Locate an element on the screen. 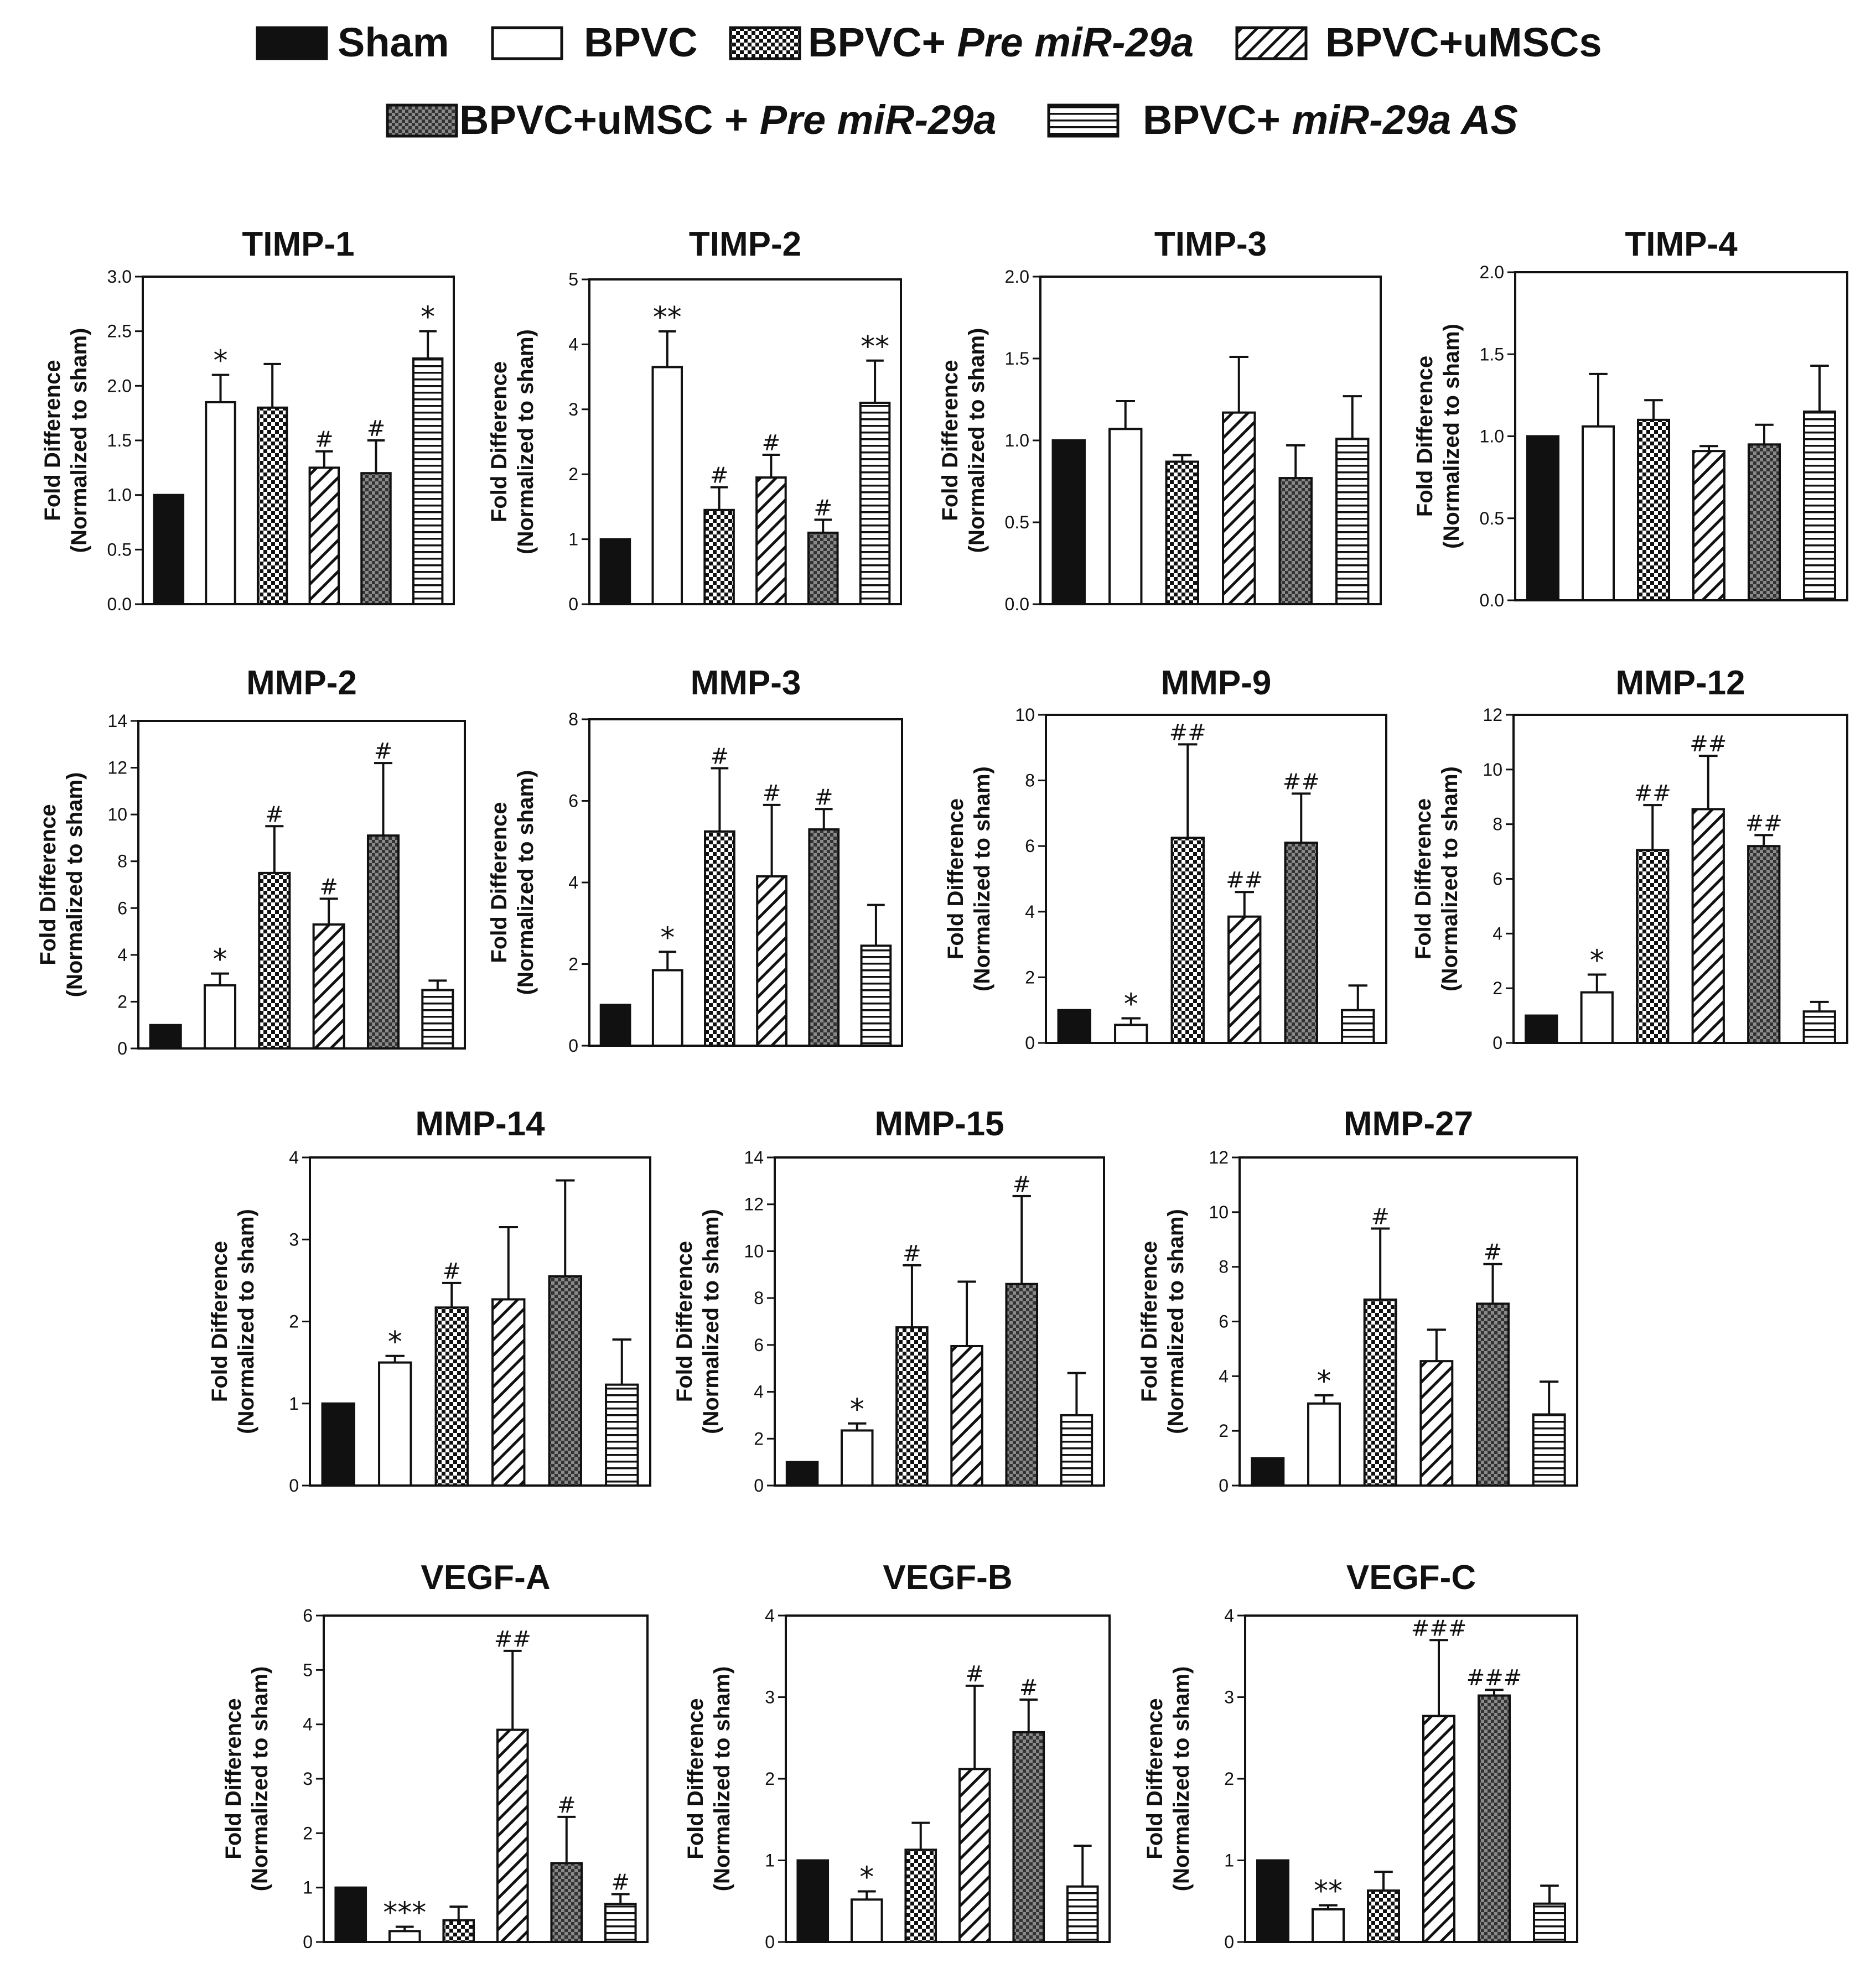 Image resolution: width=1876 pixels, height=1968 pixels. significance-label: ### is located at coordinates (1439, 1628).